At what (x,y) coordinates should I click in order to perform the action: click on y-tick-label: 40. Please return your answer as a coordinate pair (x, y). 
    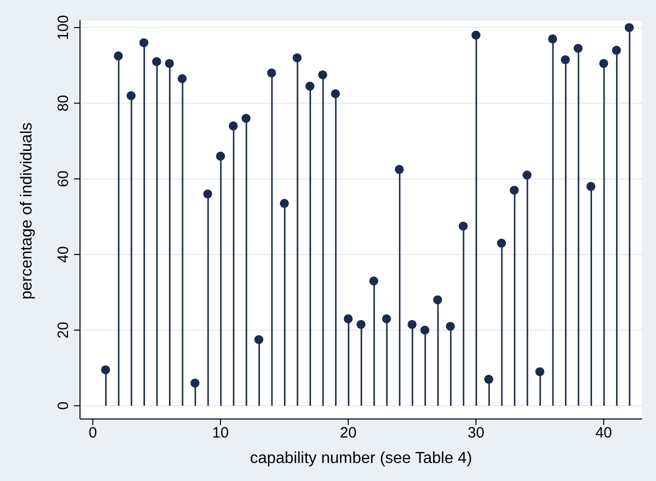
    Looking at the image, I should click on (63, 254).